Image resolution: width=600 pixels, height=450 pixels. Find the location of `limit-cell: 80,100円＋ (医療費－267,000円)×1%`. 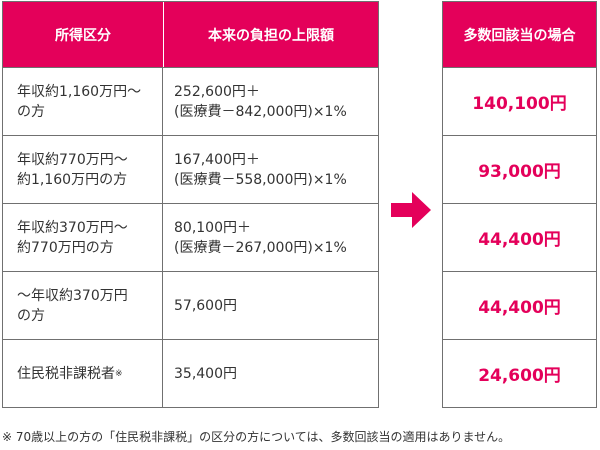

limit-cell: 80,100円＋ (医療費－267,000円)×1% is located at coordinates (270, 237).